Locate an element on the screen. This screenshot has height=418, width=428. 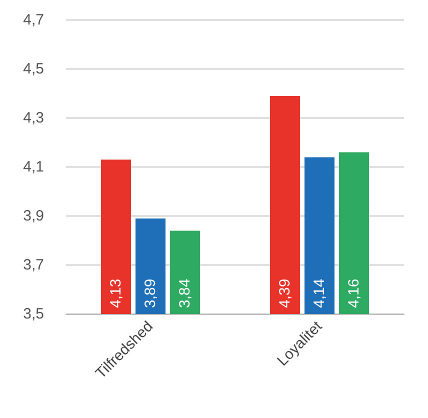
data-label: 3,84 is located at coordinates (185, 293).